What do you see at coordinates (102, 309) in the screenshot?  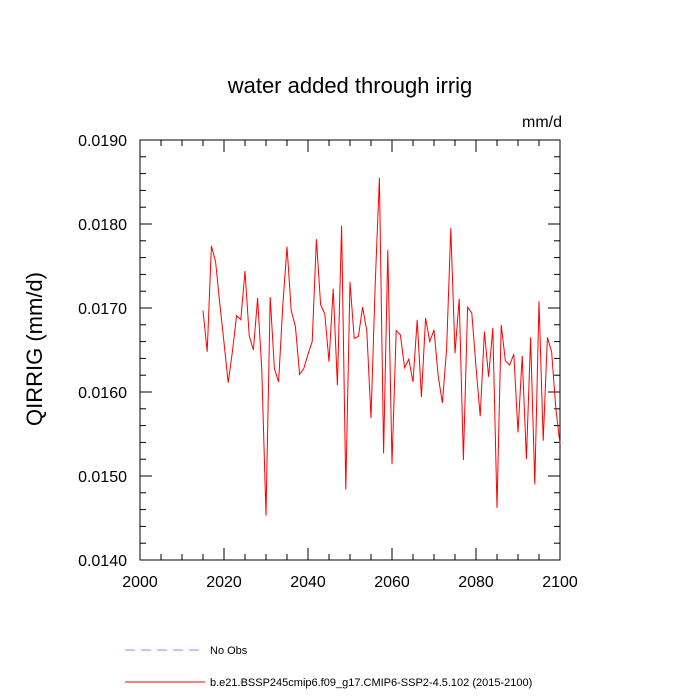 I see `y-tick-label: 0.0170` at bounding box center [102, 309].